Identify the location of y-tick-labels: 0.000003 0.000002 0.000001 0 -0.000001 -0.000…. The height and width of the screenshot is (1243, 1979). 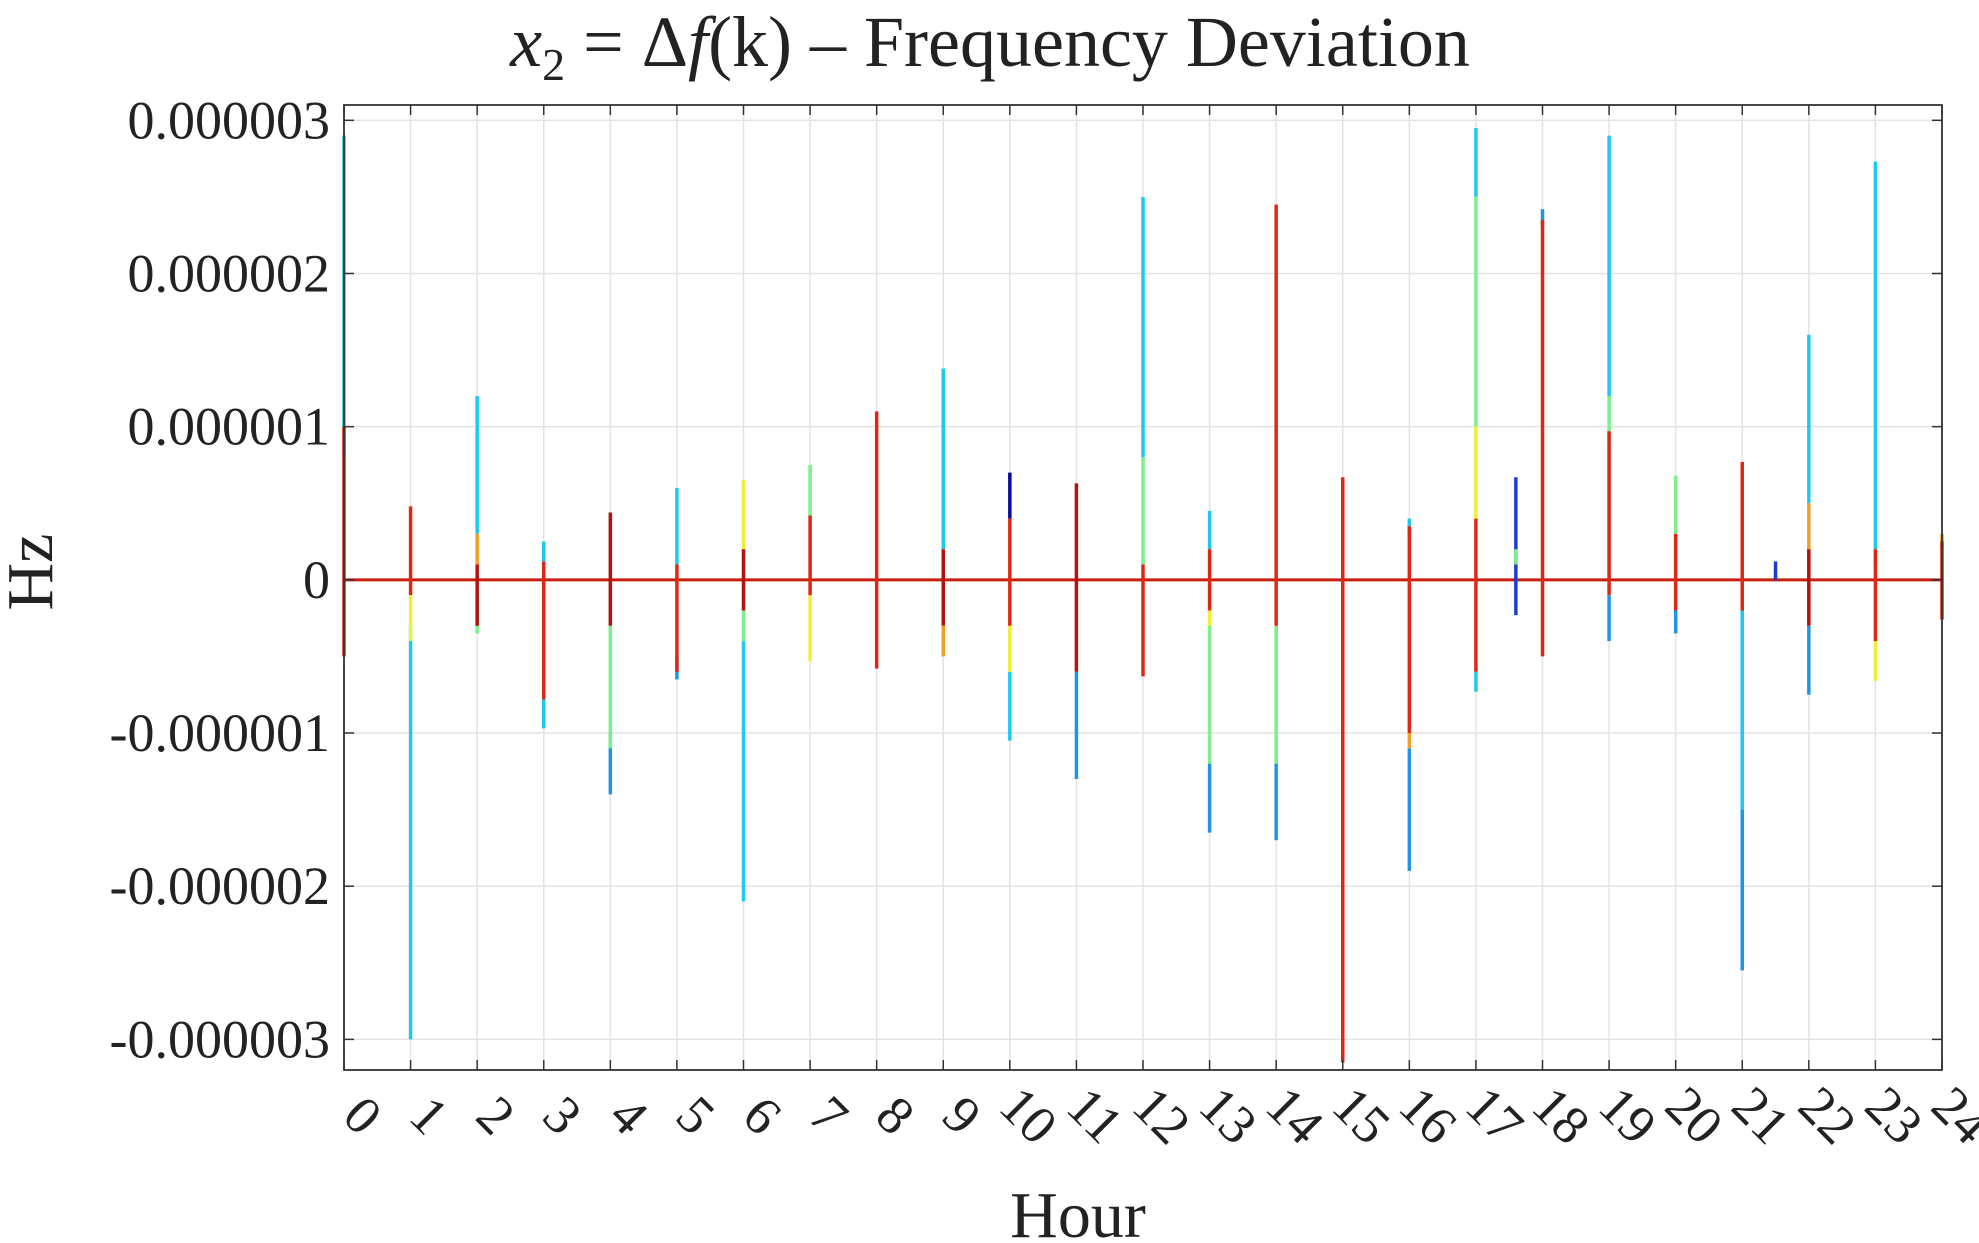
(220, 579).